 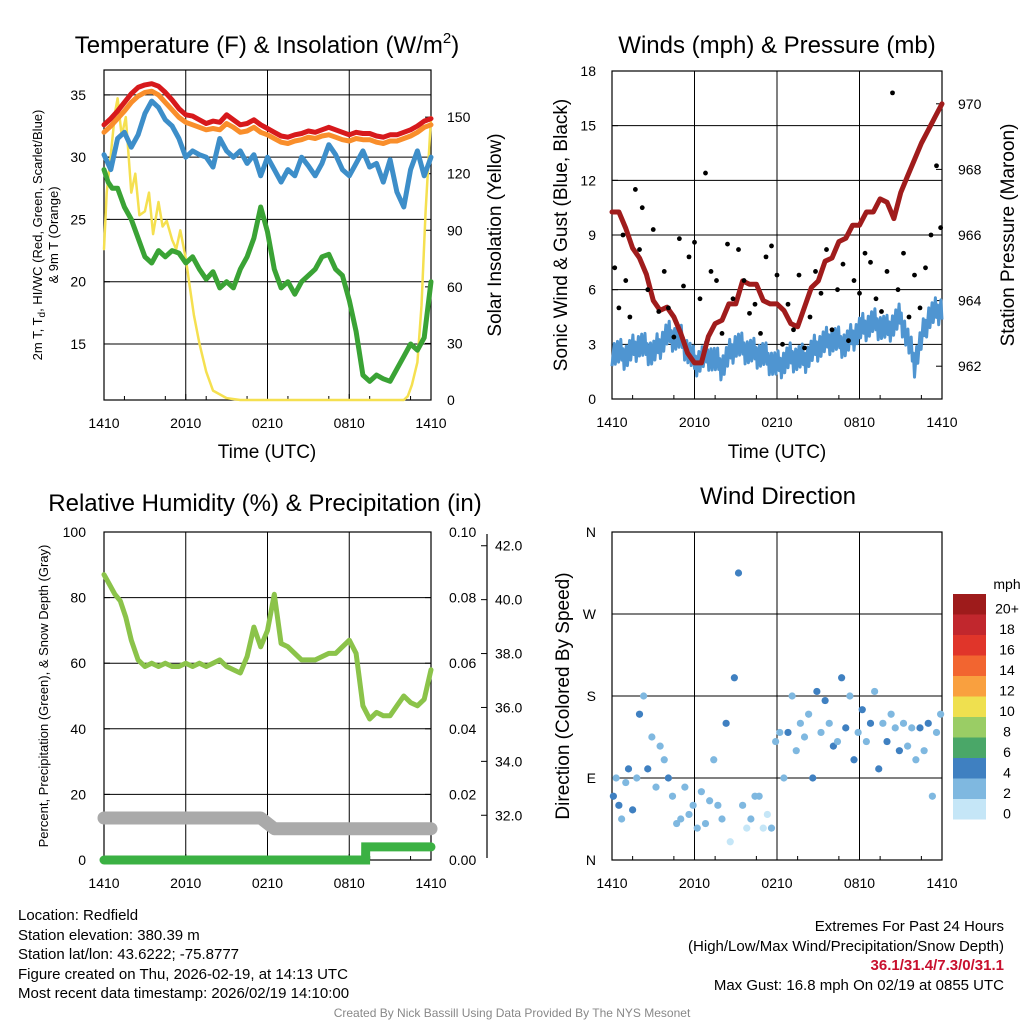 What do you see at coordinates (78, 219) in the screenshot?
I see `y-tick-label: 25` at bounding box center [78, 219].